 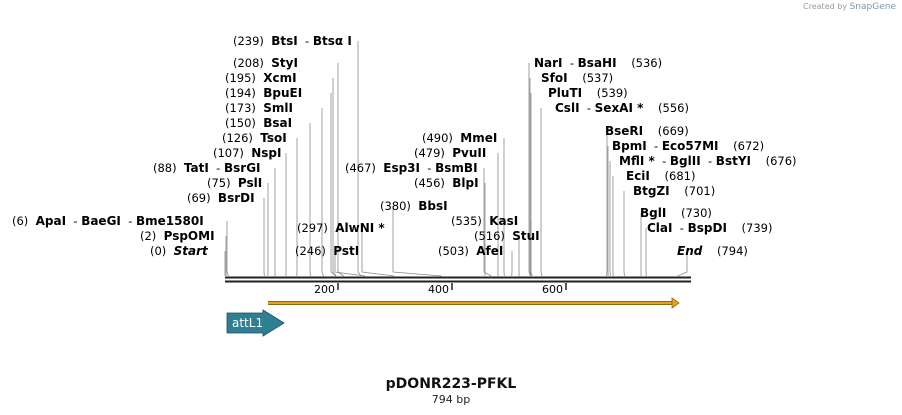 I want to click on restriction-site-label: BtgZI (701), so click(x=674, y=191).